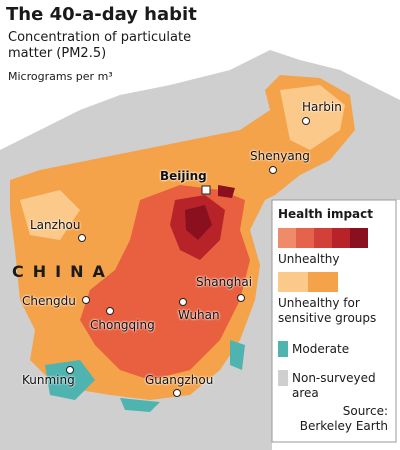 The height and width of the screenshot is (450, 400). What do you see at coordinates (321, 349) in the screenshot?
I see `legend-item: Moderate` at bounding box center [321, 349].